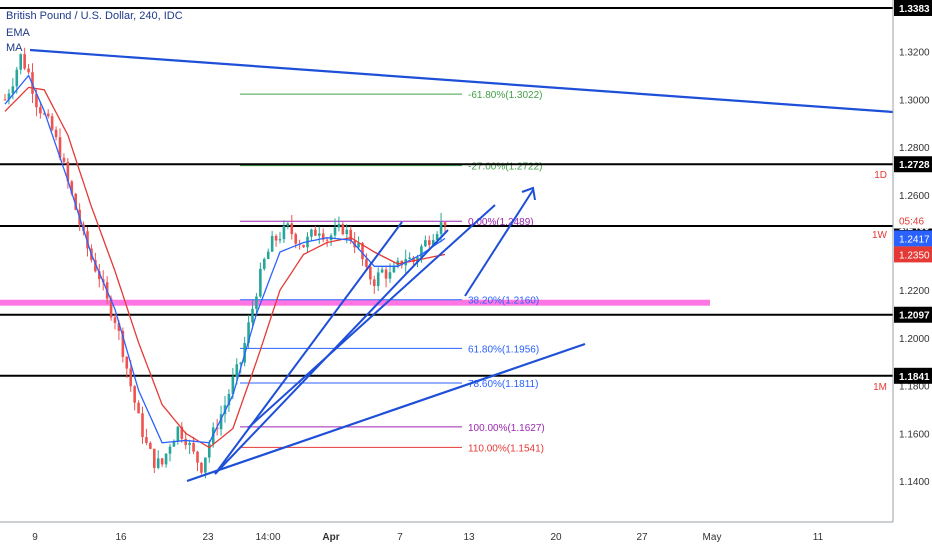 Image resolution: width=932 pixels, height=550 pixels. Describe the element at coordinates (499, 243) in the screenshot. I see `projection-arrow-line` at that location.